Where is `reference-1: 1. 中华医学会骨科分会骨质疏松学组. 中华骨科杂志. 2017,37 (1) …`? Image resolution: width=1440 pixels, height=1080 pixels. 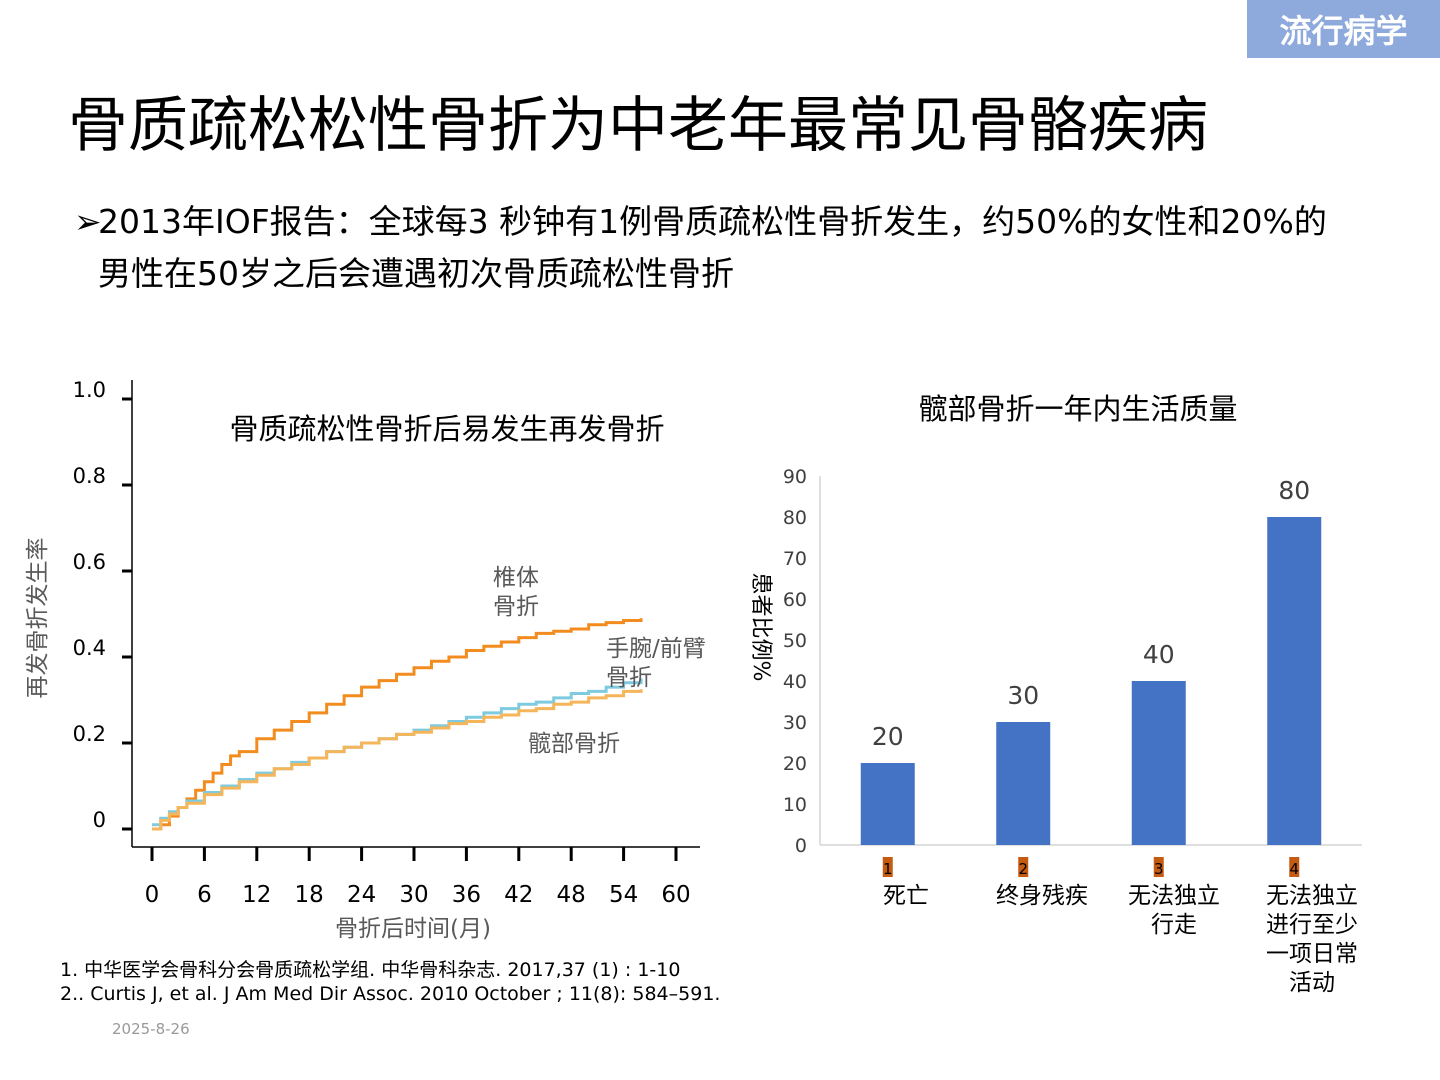 reference-1: 1. 中华医学会骨科分会骨质疏松学组. 中华骨科杂志. 2017,37 (1) … is located at coordinates (370, 970).